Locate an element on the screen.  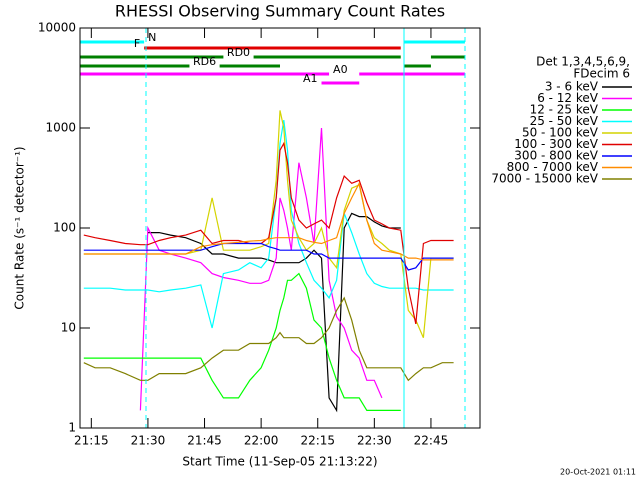
x-tick-label: 21:30 is located at coordinates (148, 441).